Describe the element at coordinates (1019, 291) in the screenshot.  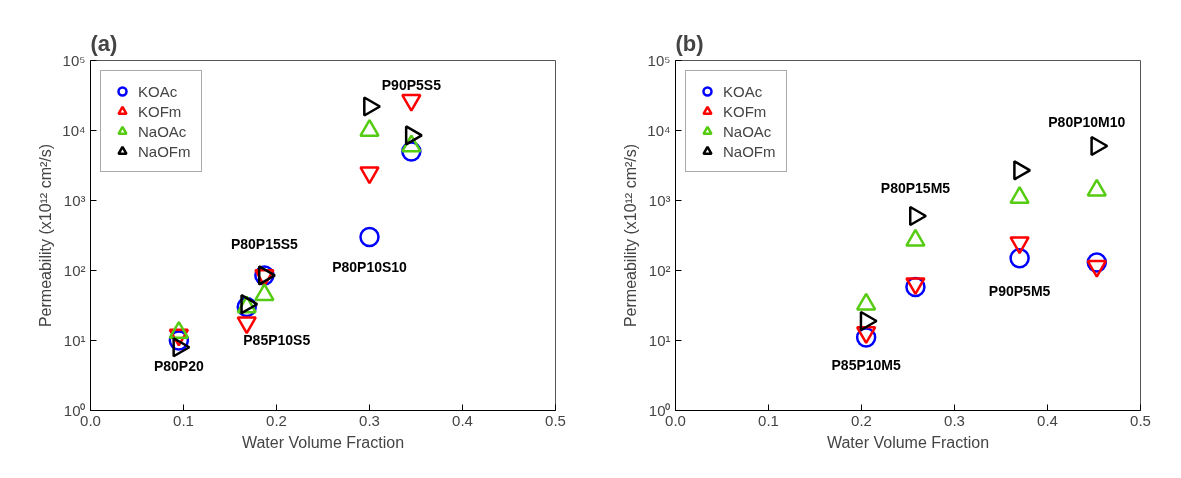
I see `annotation: P90P5M5` at that location.